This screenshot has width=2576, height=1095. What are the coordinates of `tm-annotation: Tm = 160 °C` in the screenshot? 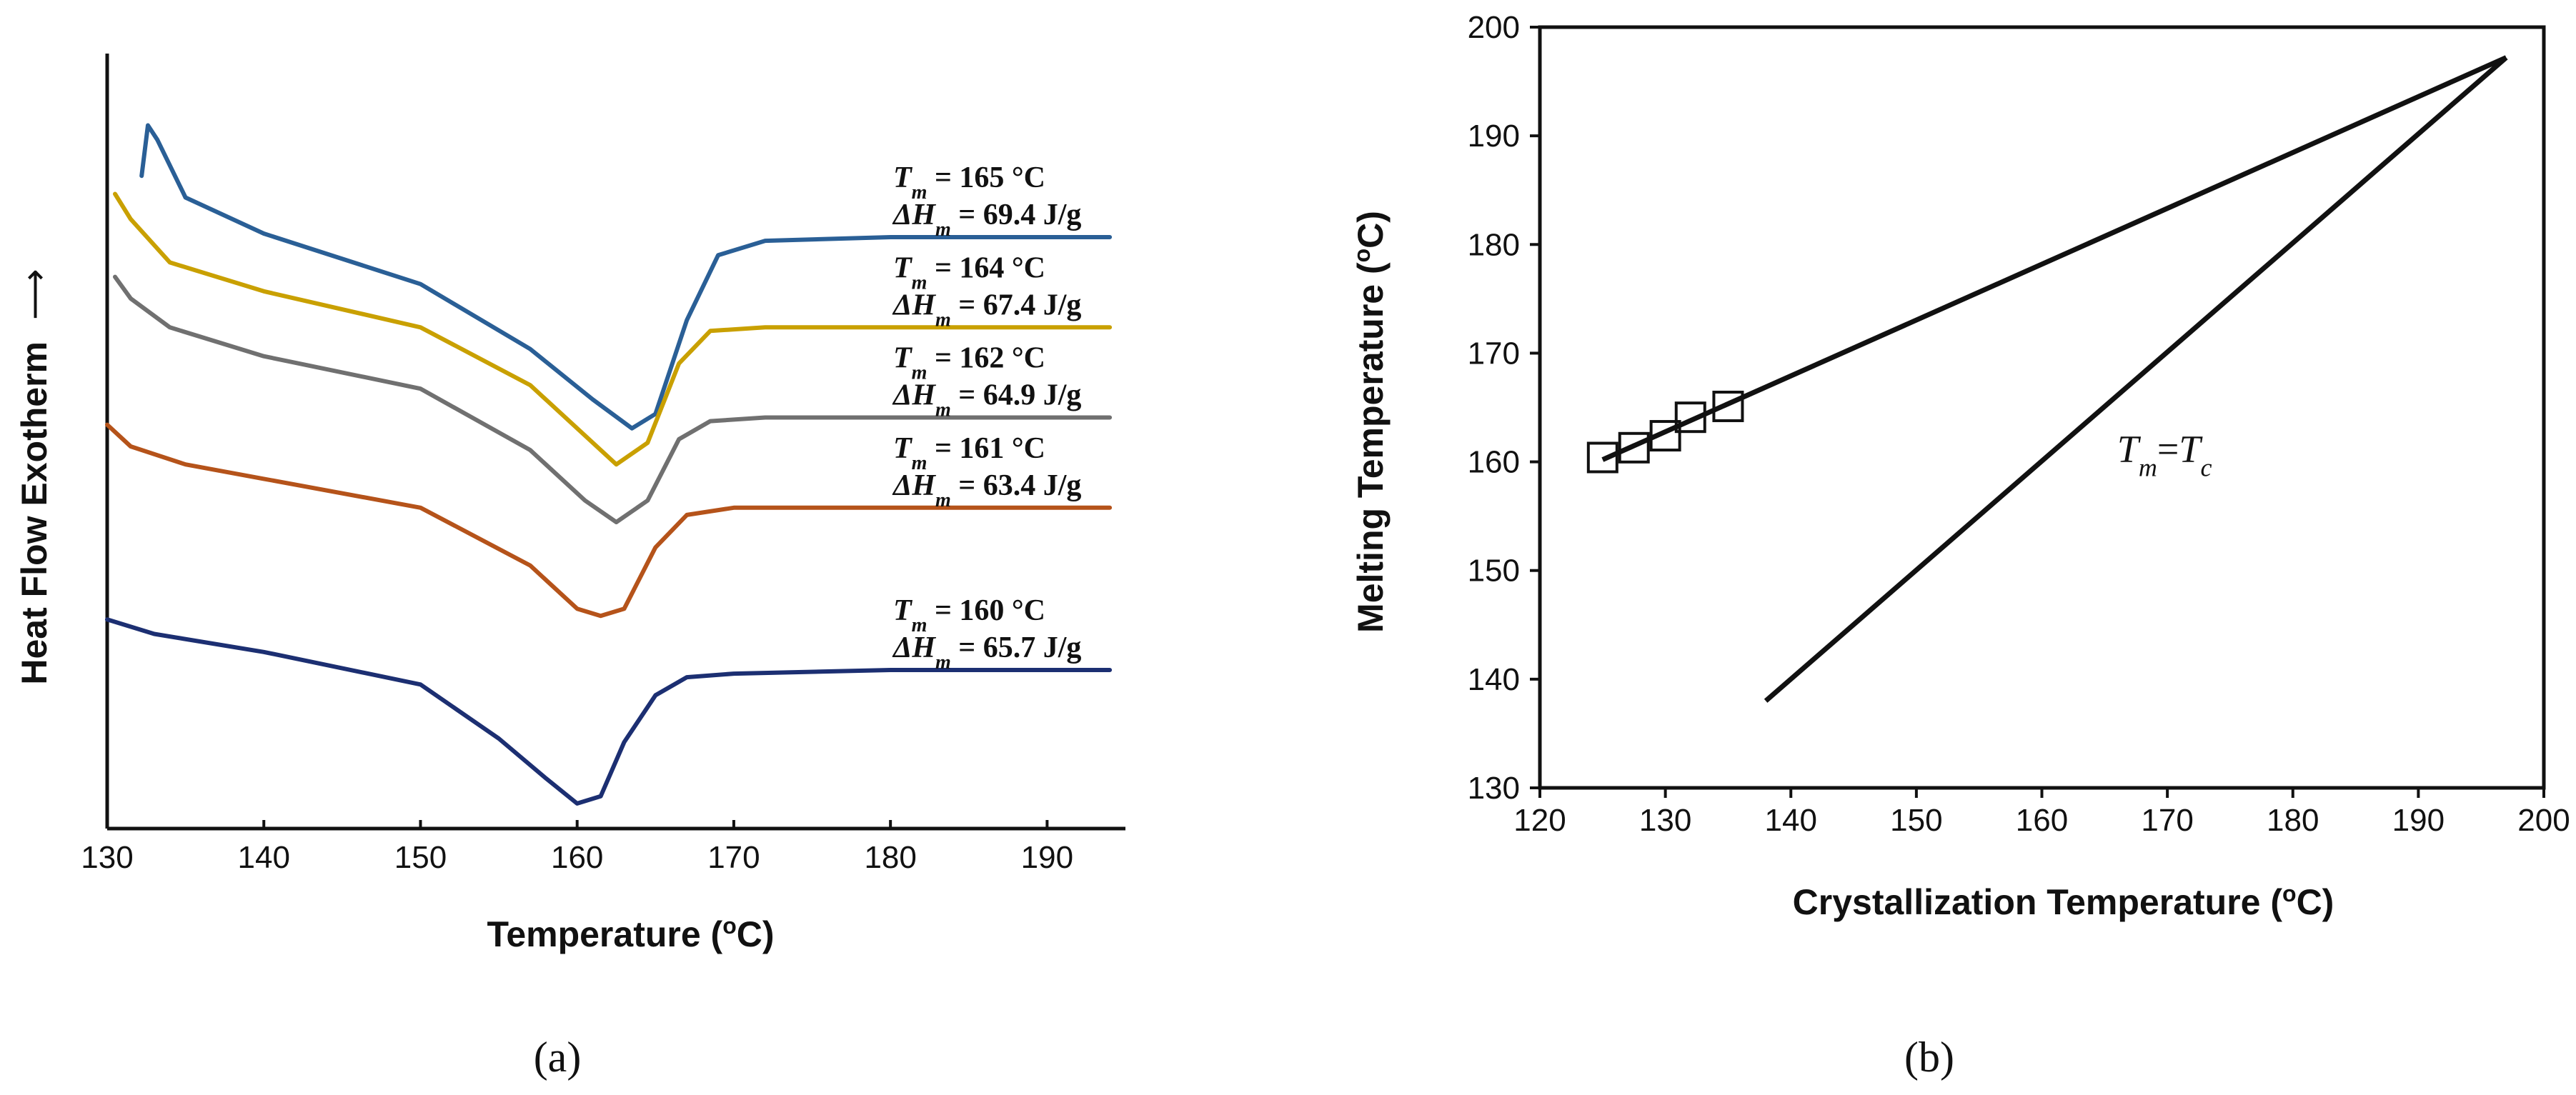 It's located at (969, 615).